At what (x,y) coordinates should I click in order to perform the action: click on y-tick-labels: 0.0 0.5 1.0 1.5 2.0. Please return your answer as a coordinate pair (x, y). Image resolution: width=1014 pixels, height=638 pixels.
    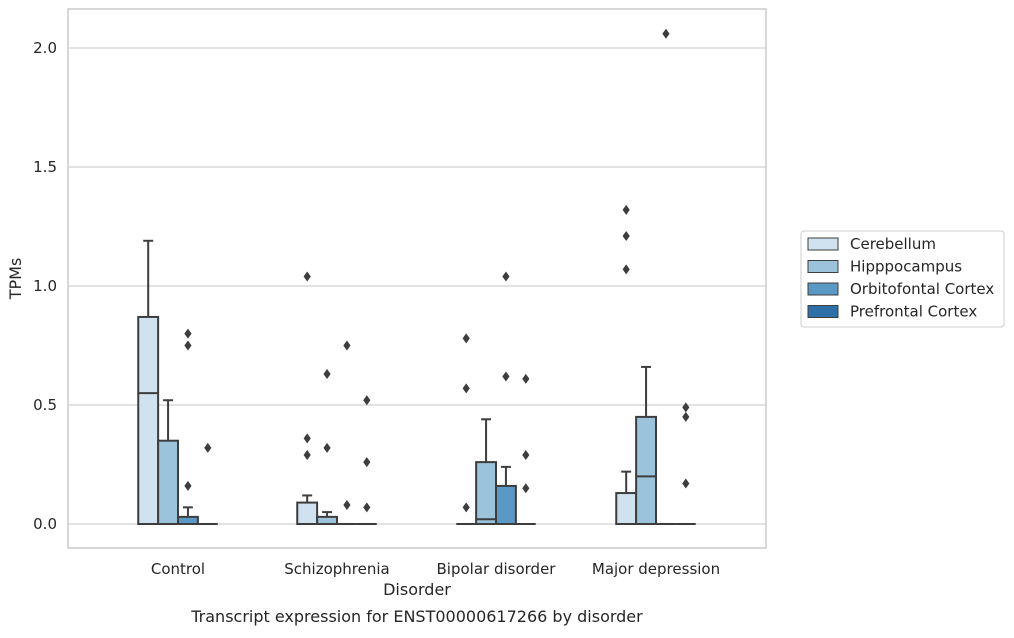
    Looking at the image, I should click on (45, 286).